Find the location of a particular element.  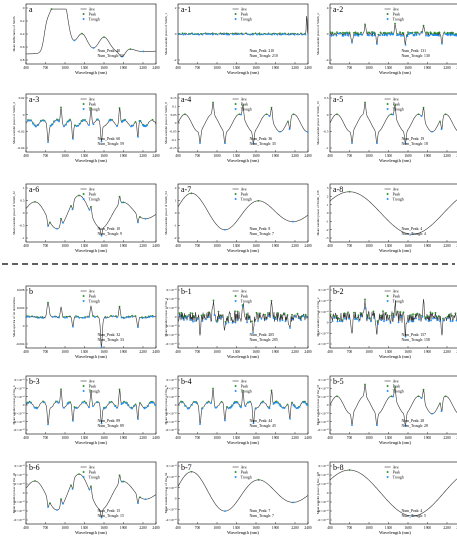

num-peak-label: Num_Peak: 44 is located at coordinates (261, 421).